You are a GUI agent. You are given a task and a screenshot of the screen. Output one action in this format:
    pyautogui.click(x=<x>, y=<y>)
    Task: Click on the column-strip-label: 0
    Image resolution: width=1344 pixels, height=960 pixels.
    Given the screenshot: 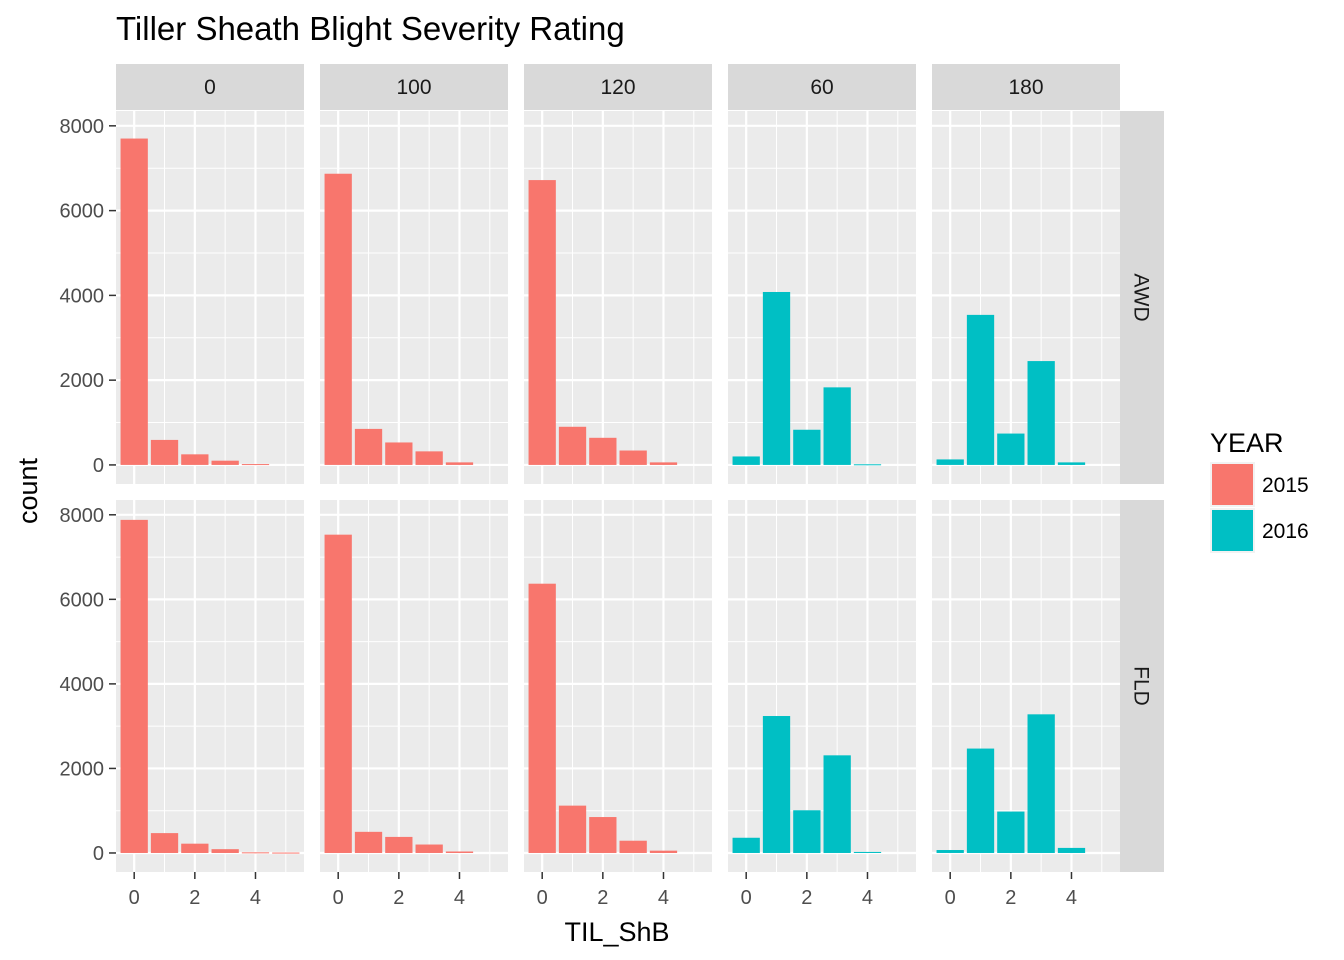 What is the action you would take?
    pyautogui.click(x=210, y=87)
    